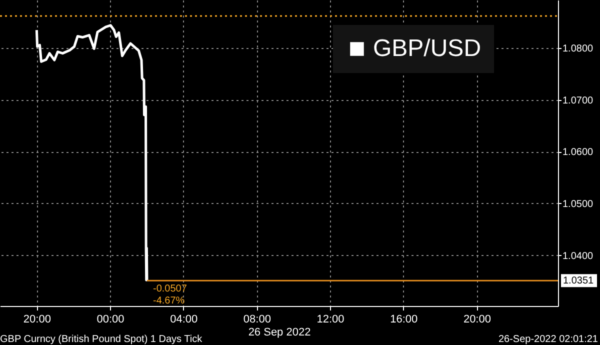 The image size is (600, 345). I want to click on legend-label: GBP/USD, so click(427, 48).